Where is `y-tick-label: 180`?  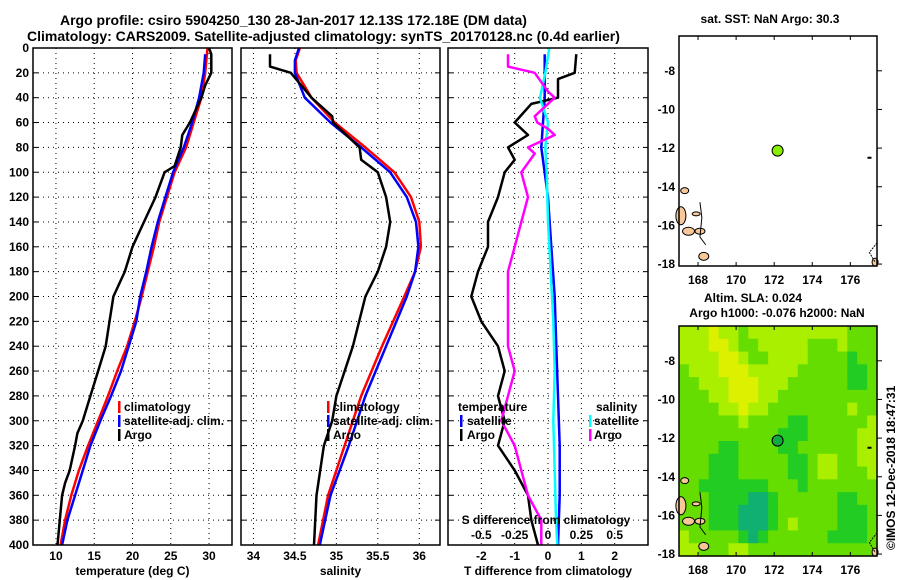 y-tick-label: 180 is located at coordinates (19, 272).